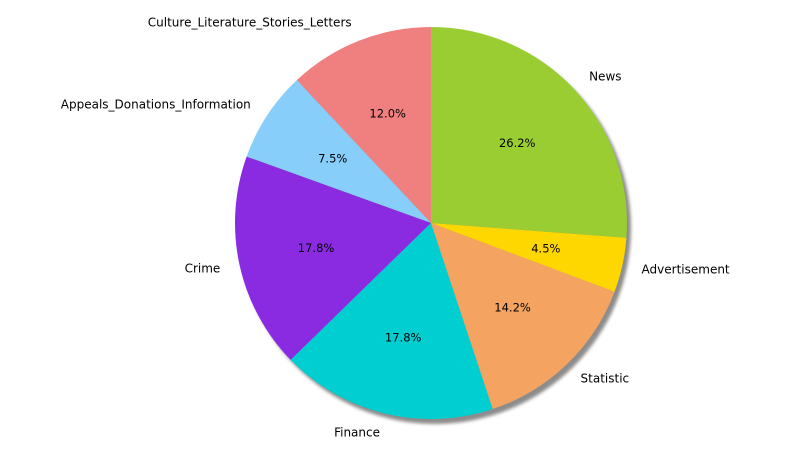  What do you see at coordinates (387, 114) in the screenshot?
I see `pct-label-culture-literature-stories-letters: 12.0%` at bounding box center [387, 114].